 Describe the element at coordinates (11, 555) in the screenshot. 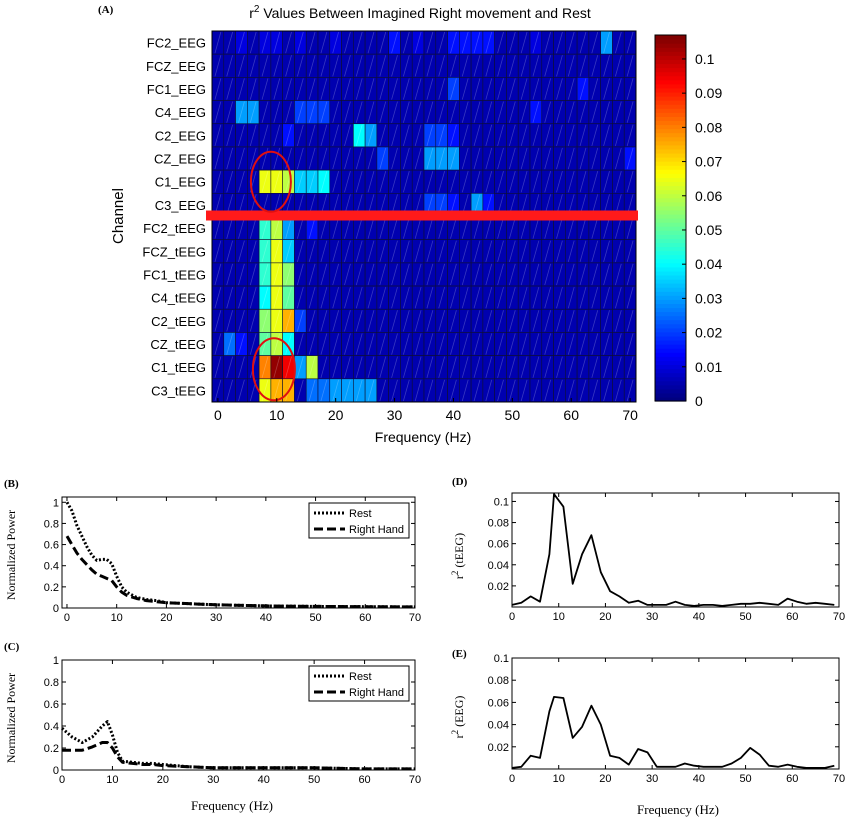

I see `panel-b-y-axis-label: Normalized Power` at that location.